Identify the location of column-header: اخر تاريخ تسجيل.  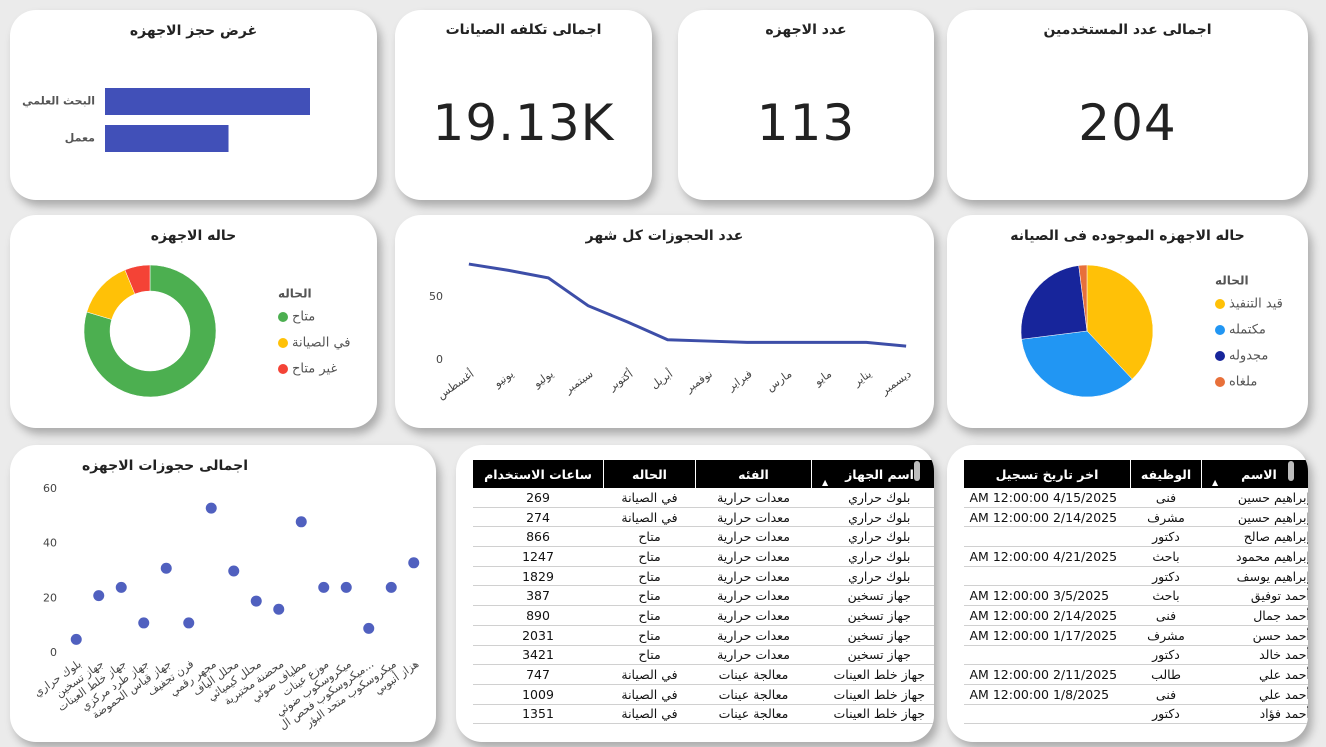
(1047, 474).